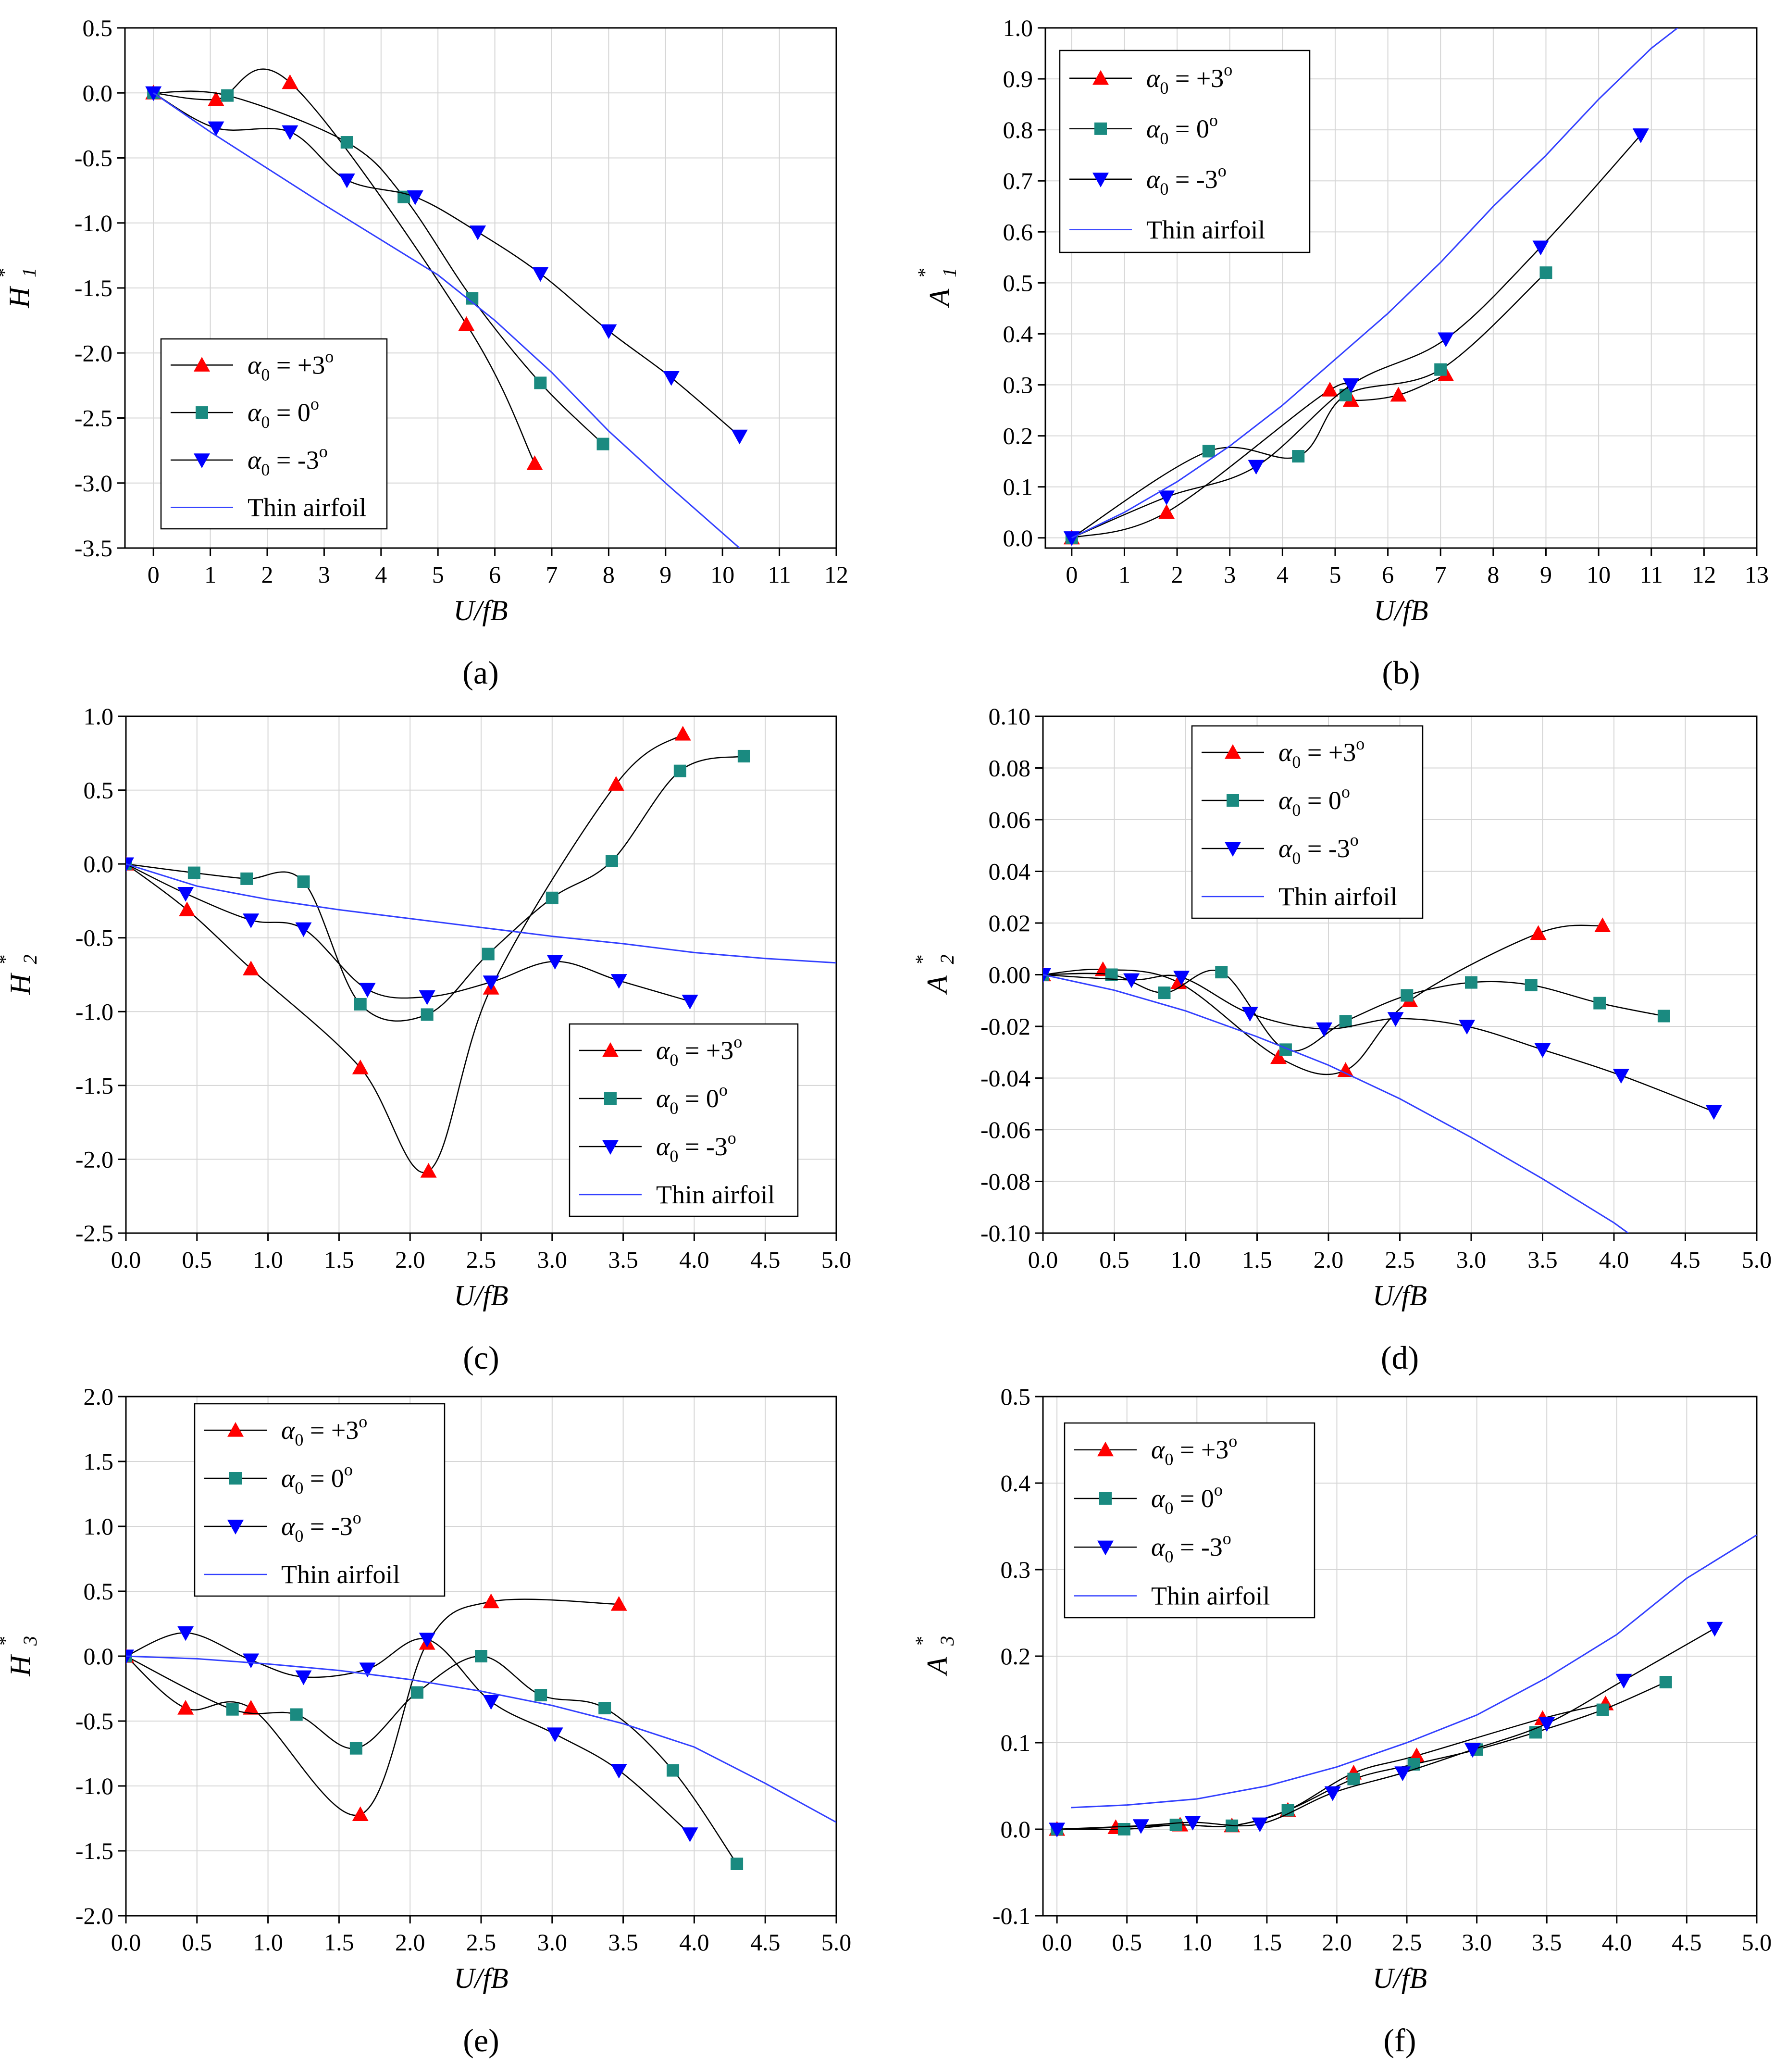 Image resolution: width=1774 pixels, height=2072 pixels. Describe the element at coordinates (8, 1641) in the screenshot. I see `y-axis-title-superscript: *` at that location.